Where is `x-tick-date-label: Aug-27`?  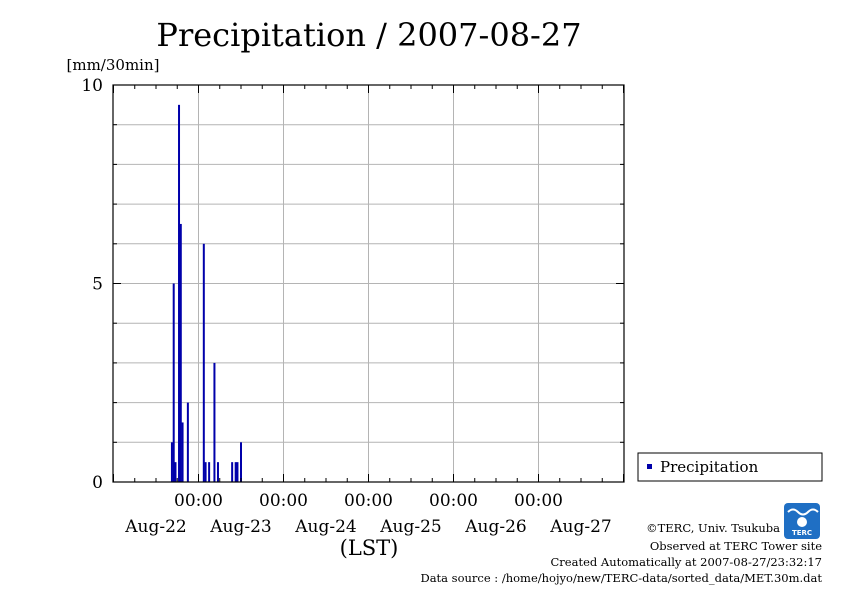
x-tick-date-label: Aug-27 is located at coordinates (580, 527).